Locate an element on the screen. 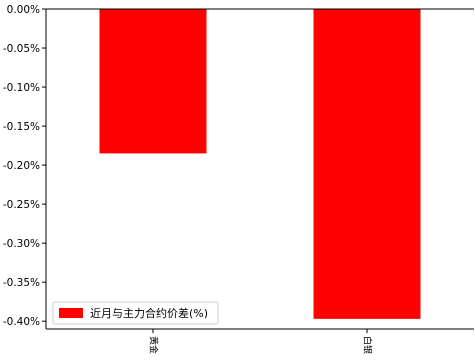  legend-label: 近月与主力合约价差(%) is located at coordinates (149, 313).